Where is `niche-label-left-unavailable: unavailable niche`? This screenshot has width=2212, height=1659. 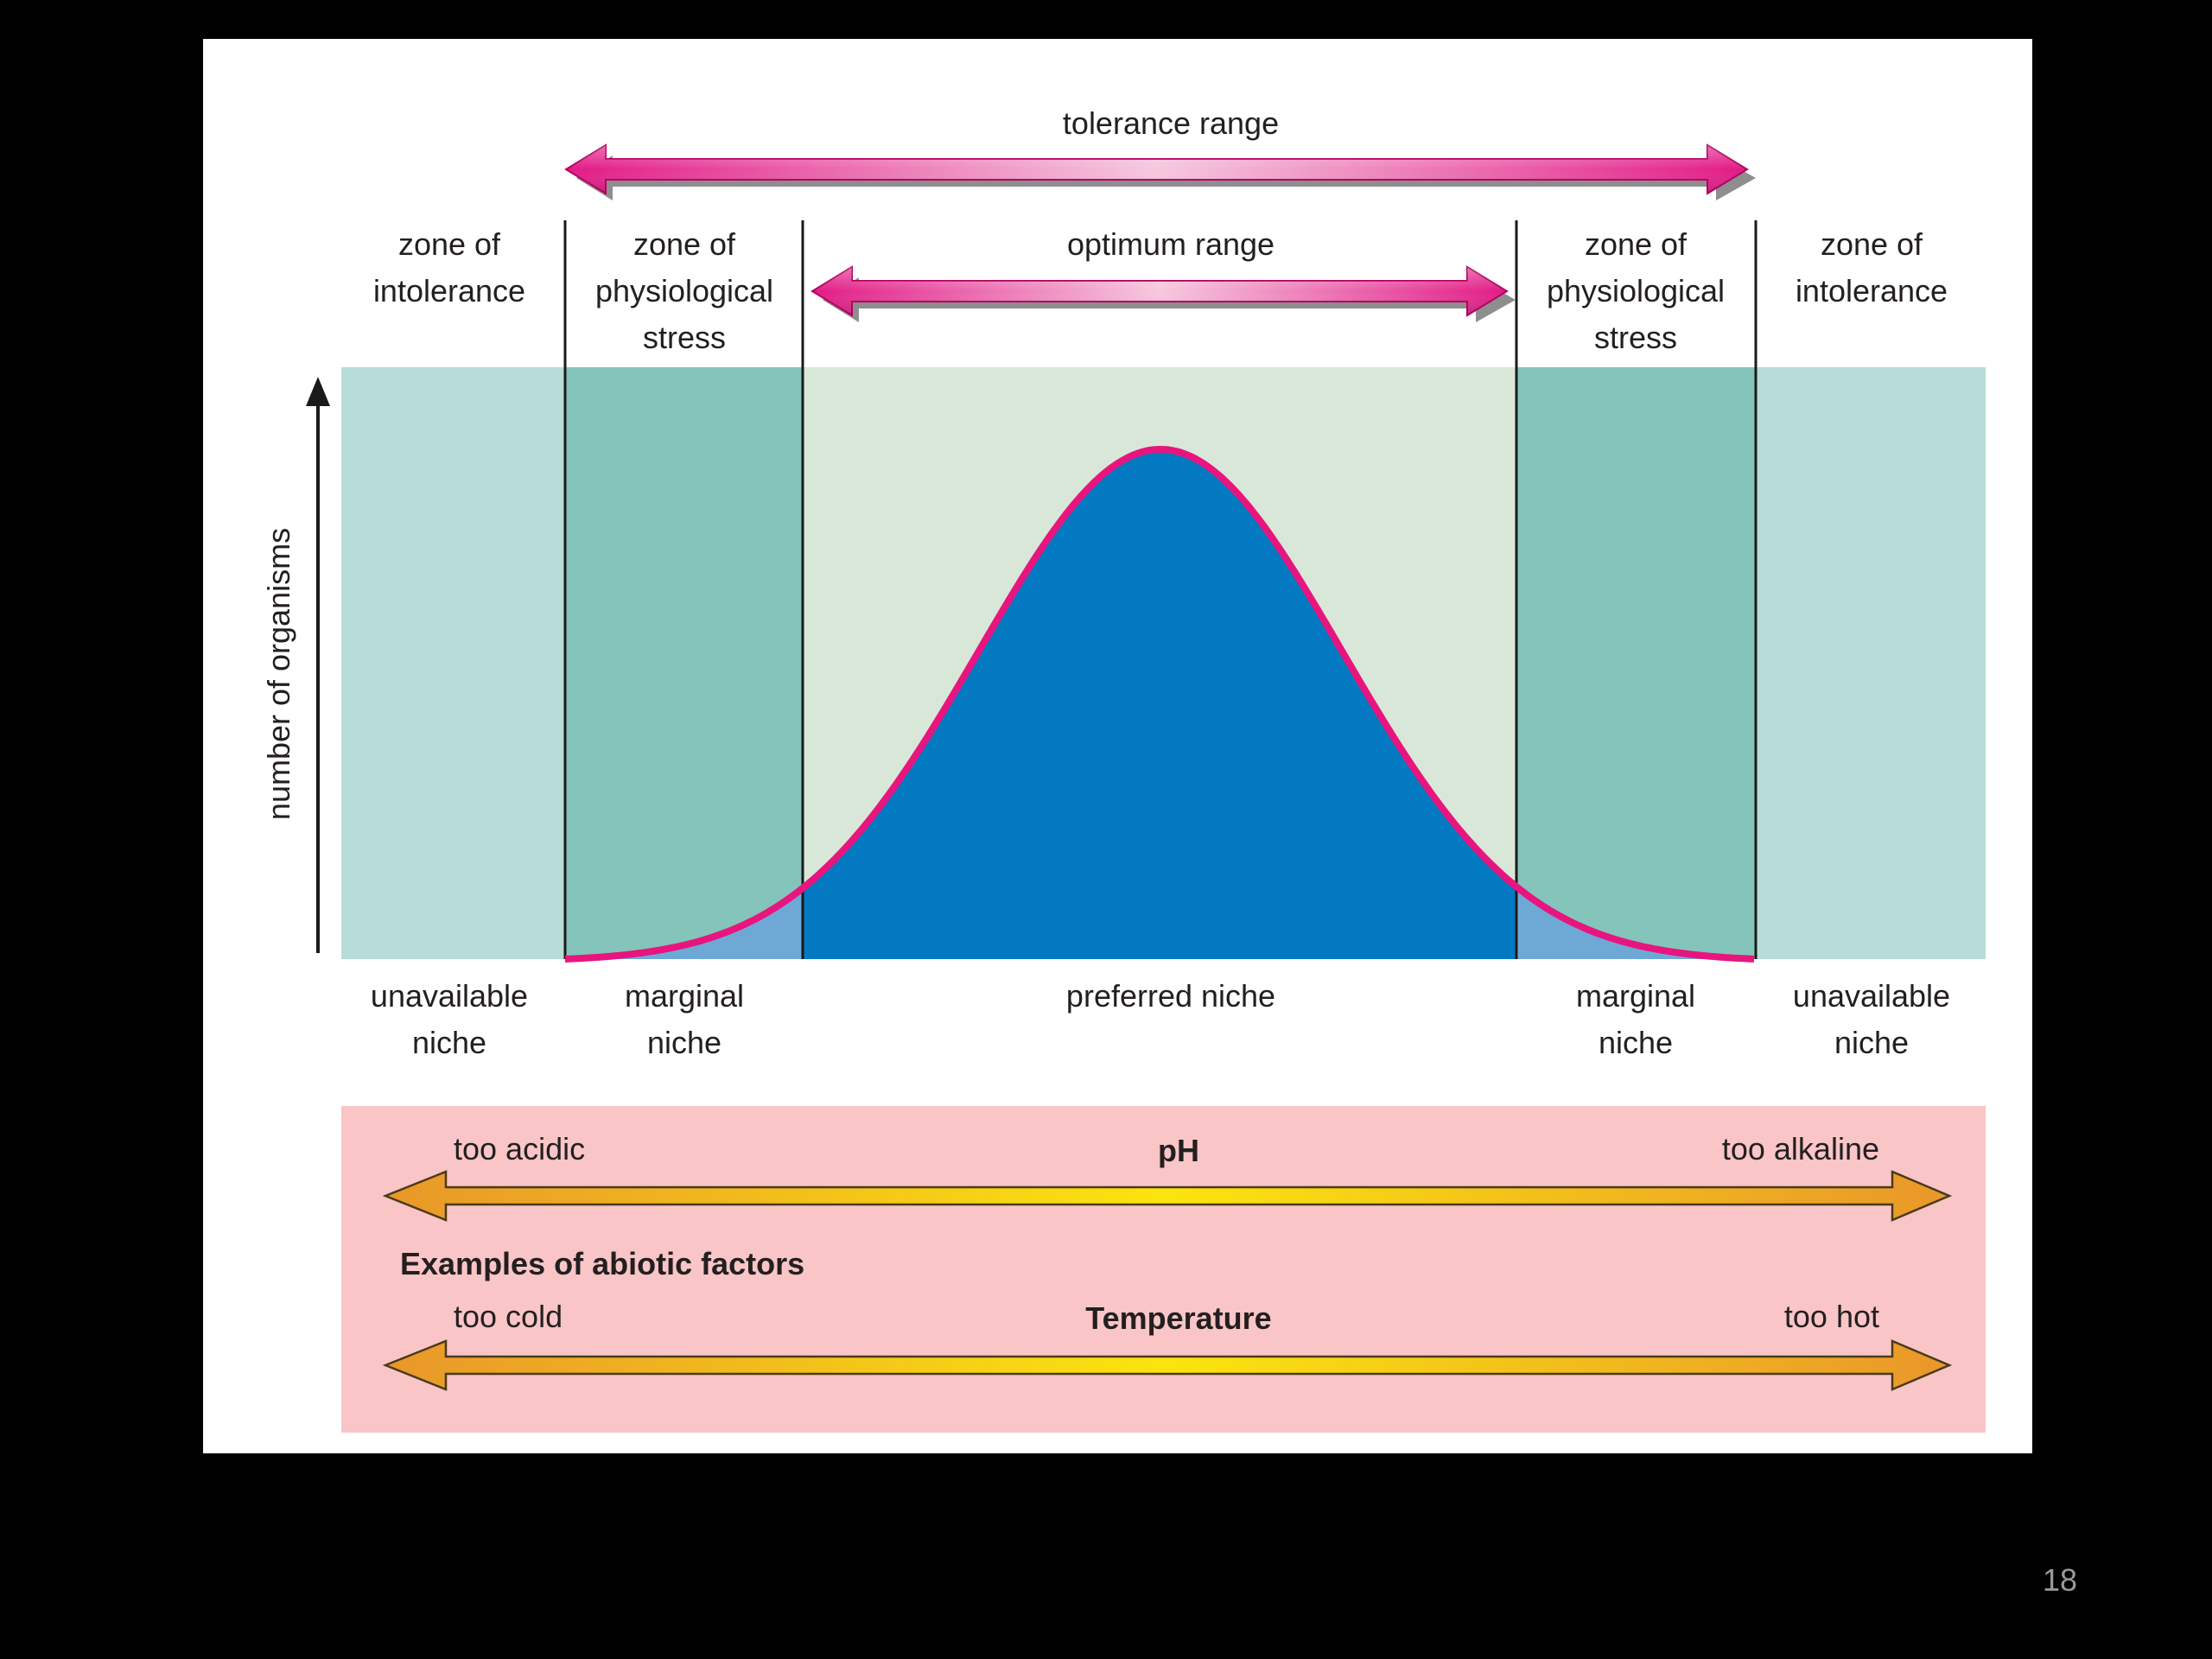 niche-label-left-unavailable: unavailable niche is located at coordinates (450, 1019).